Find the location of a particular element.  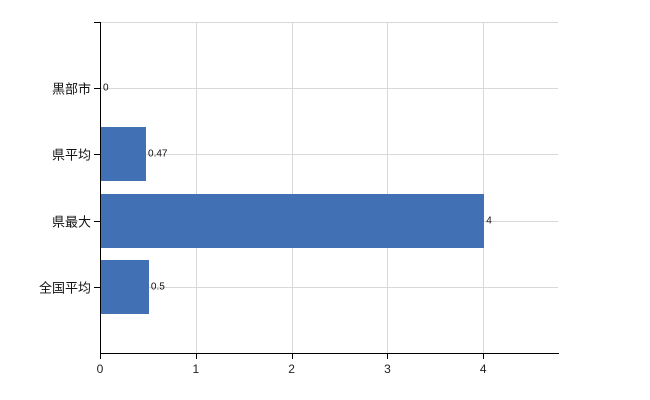

bar-value-label: 0.5 is located at coordinates (157, 287).